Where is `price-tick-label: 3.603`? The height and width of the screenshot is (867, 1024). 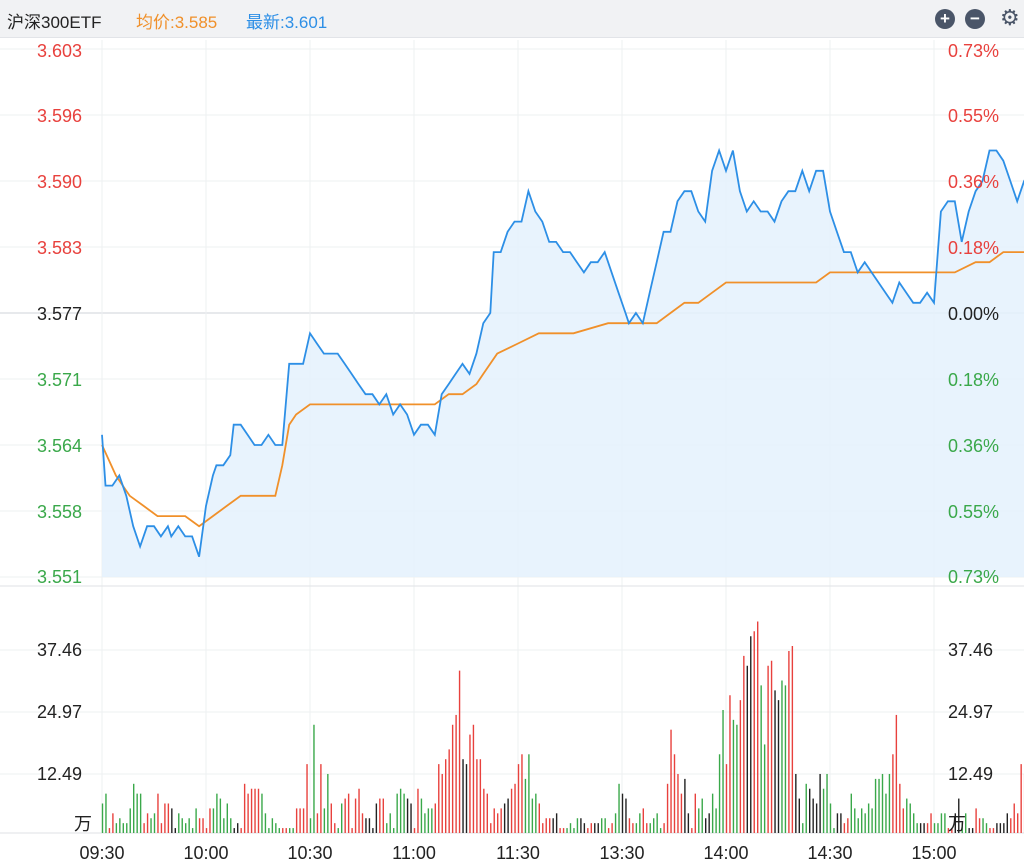 price-tick-label: 3.603 is located at coordinates (59, 51).